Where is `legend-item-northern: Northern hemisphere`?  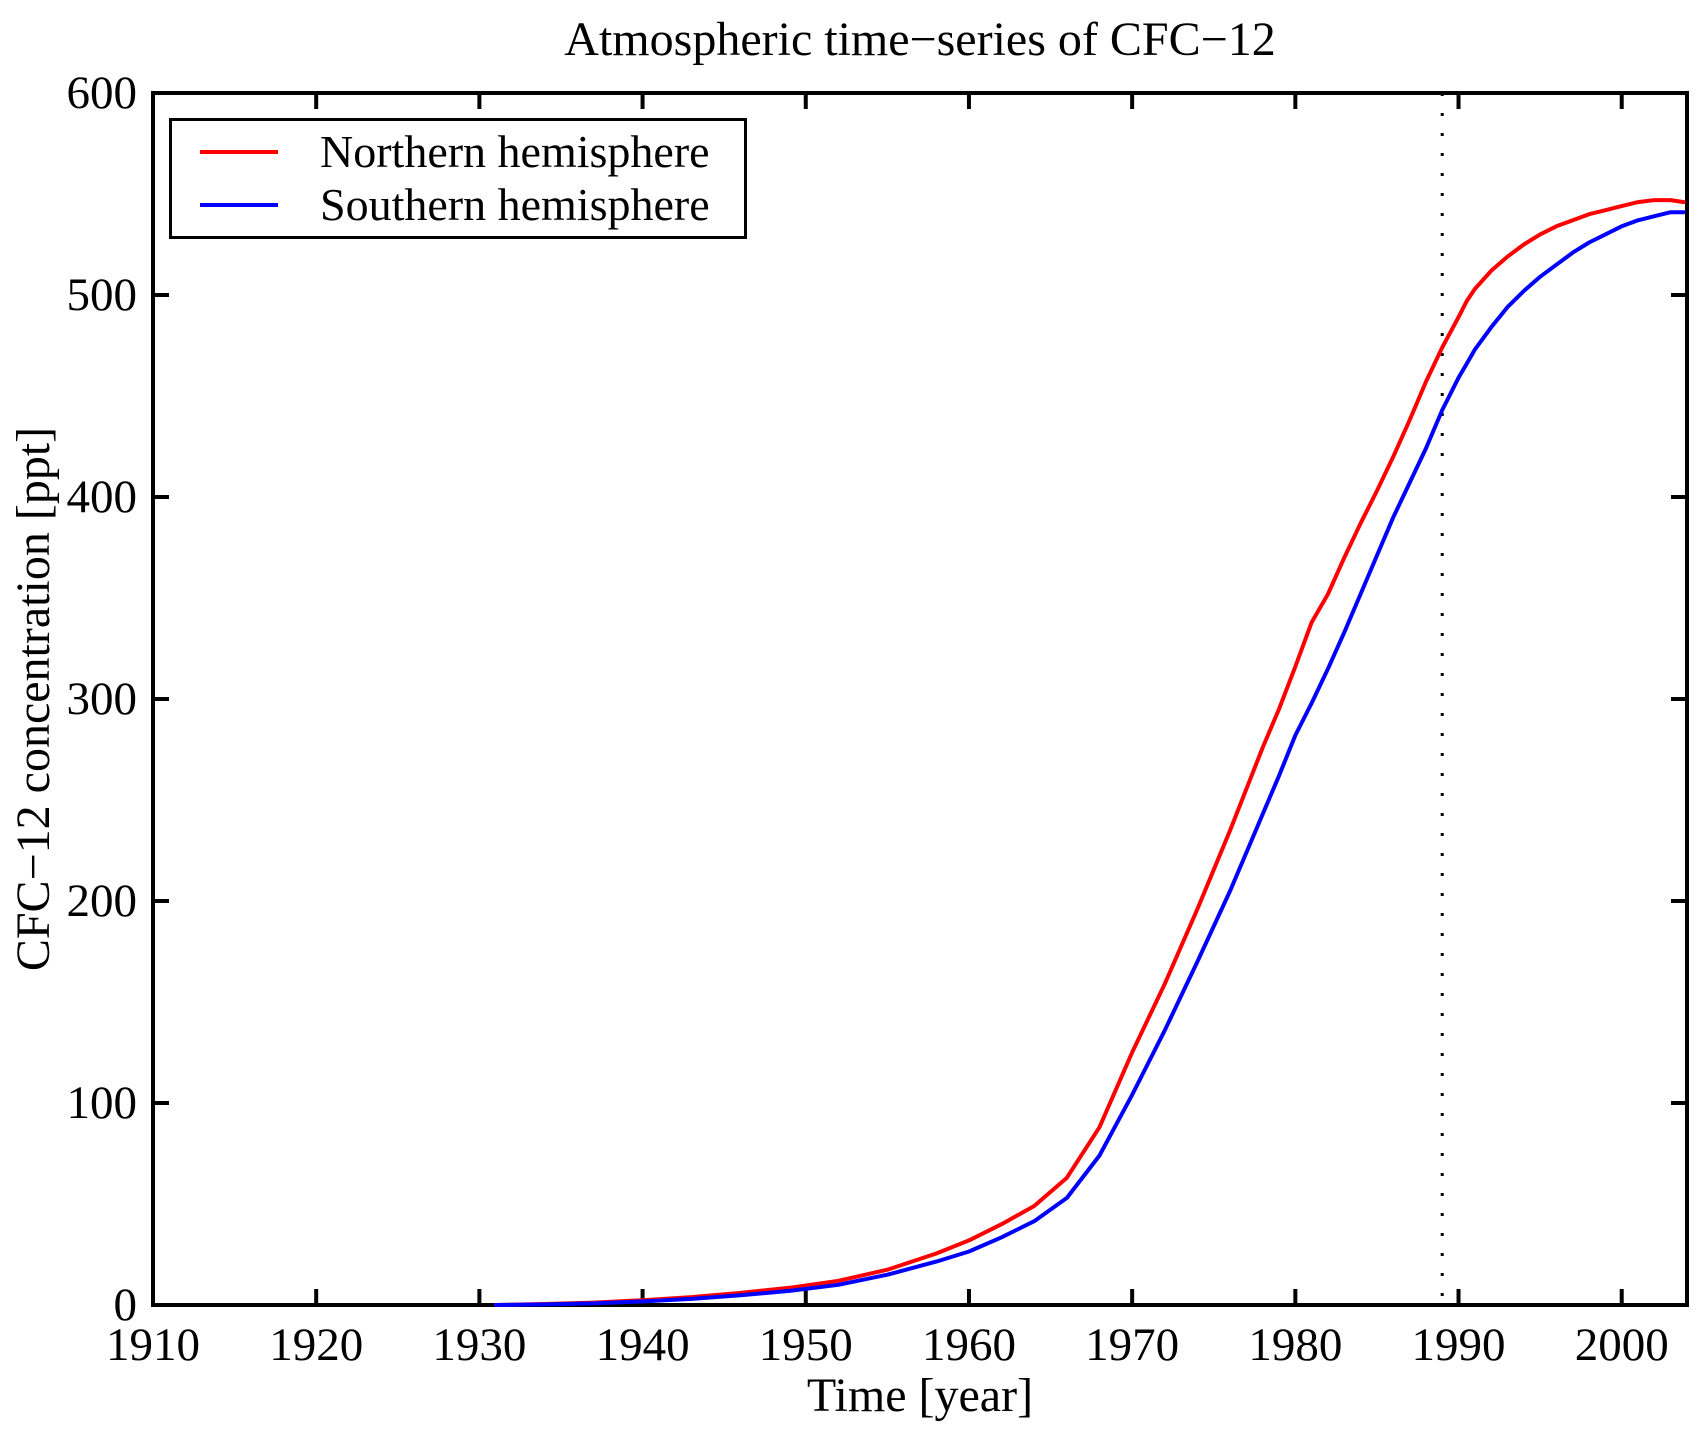
legend-item-northern: Northern hemisphere is located at coordinates (458, 152).